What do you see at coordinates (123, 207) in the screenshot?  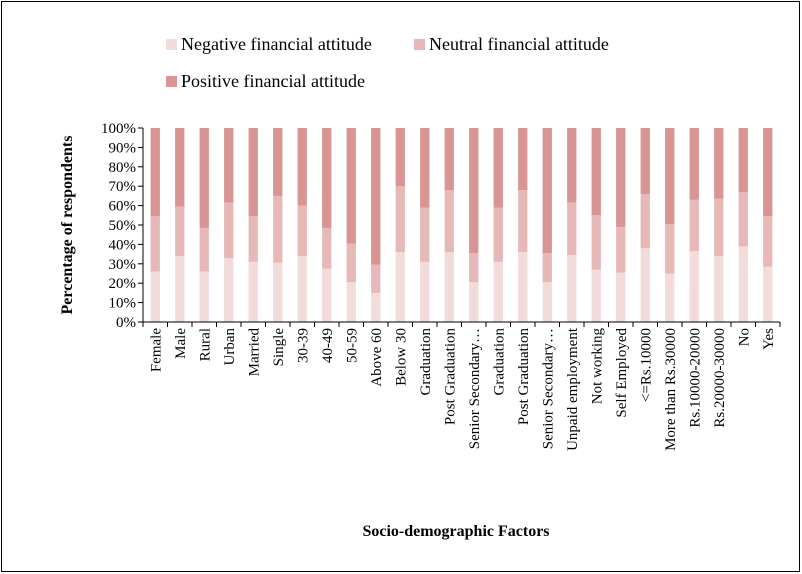 I see `y-tick-label: 60%` at bounding box center [123, 207].